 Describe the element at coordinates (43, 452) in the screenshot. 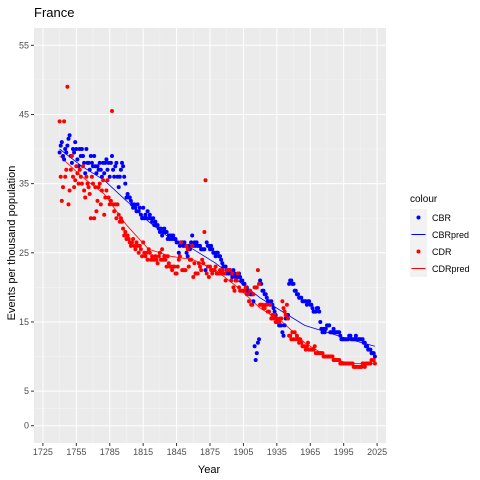

I see `x-tick-label: 1725` at that location.